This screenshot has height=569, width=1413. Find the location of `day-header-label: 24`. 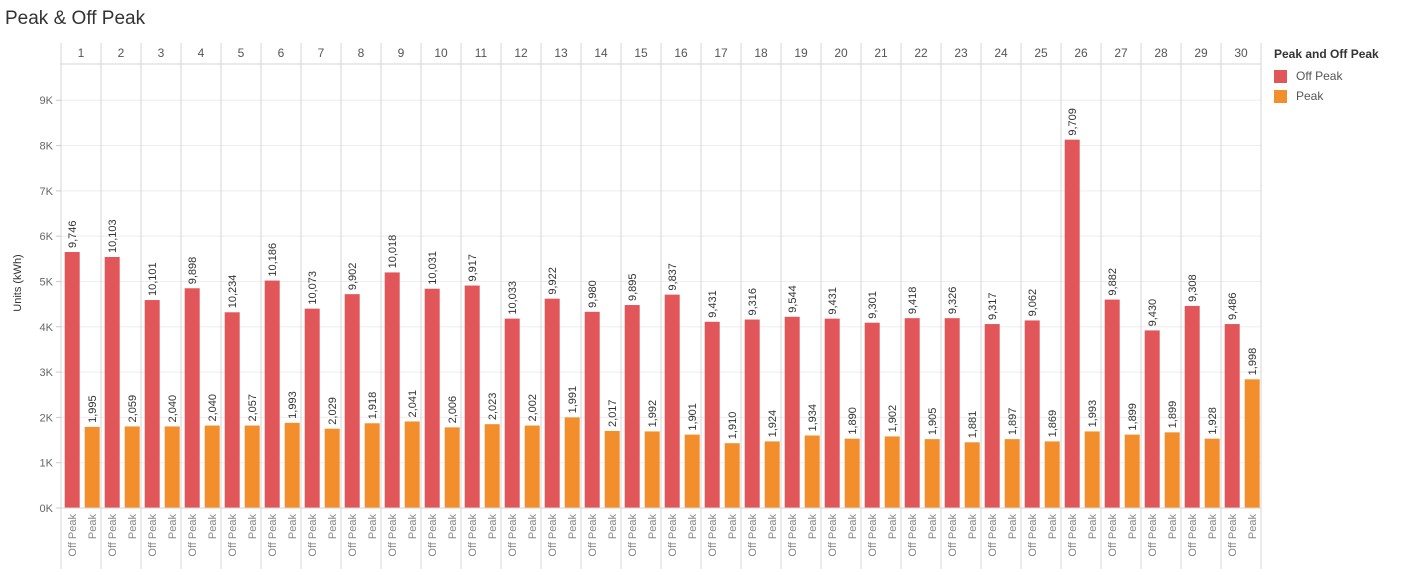

day-header-label: 24 is located at coordinates (1001, 53).